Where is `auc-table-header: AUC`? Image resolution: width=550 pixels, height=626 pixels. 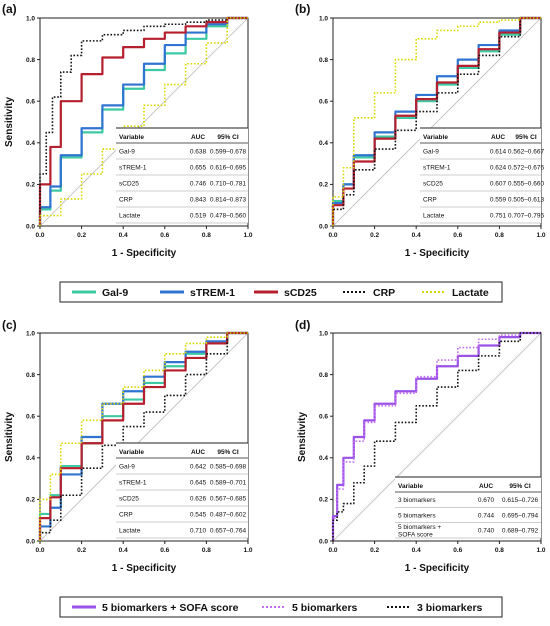 auc-table-header: AUC is located at coordinates (486, 486).